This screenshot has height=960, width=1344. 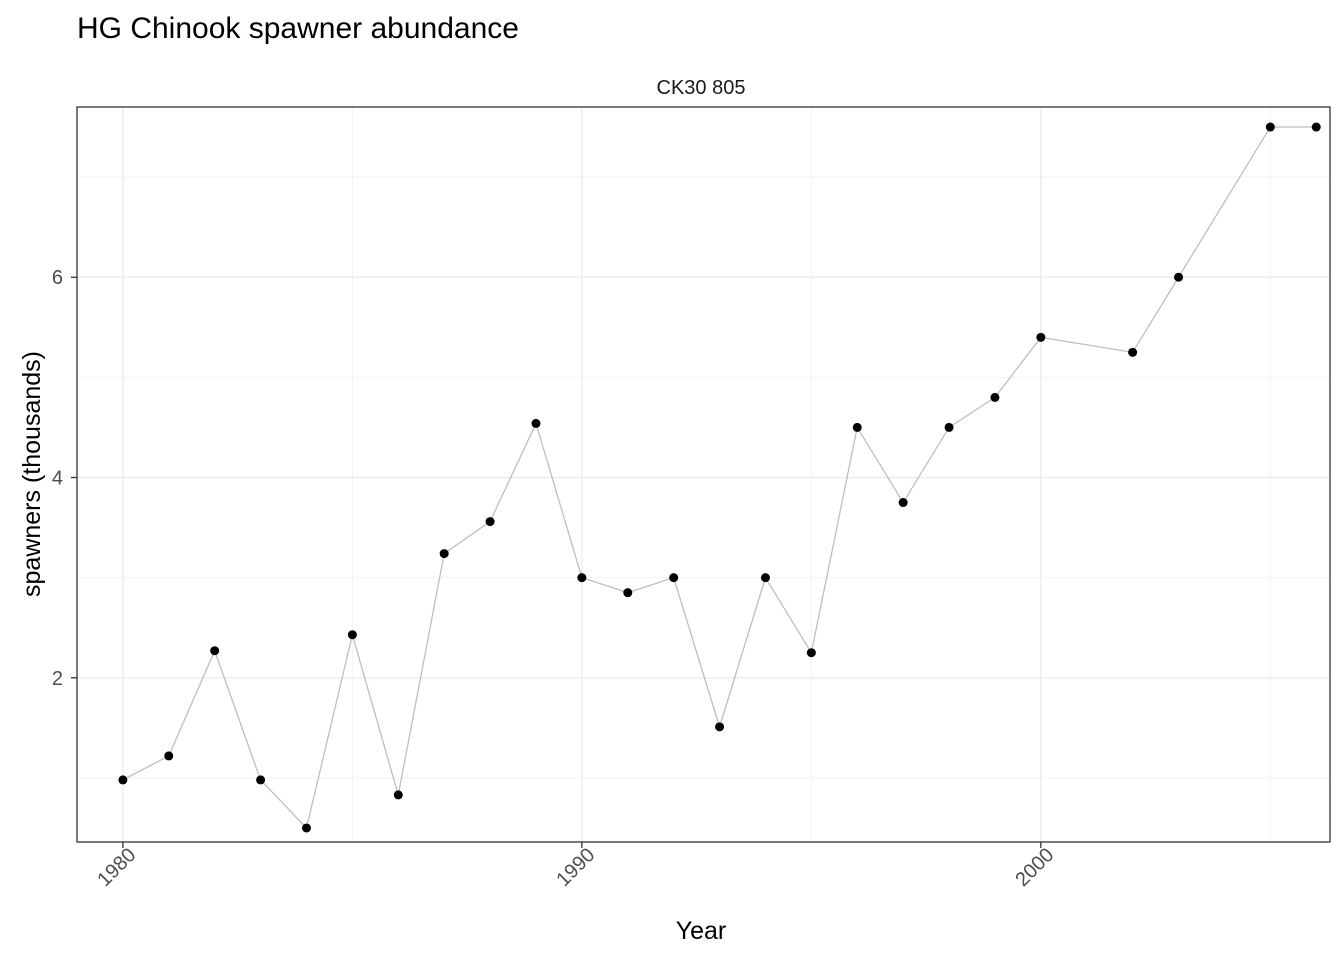 I want to click on y-tick-label: 4, so click(x=57, y=479).